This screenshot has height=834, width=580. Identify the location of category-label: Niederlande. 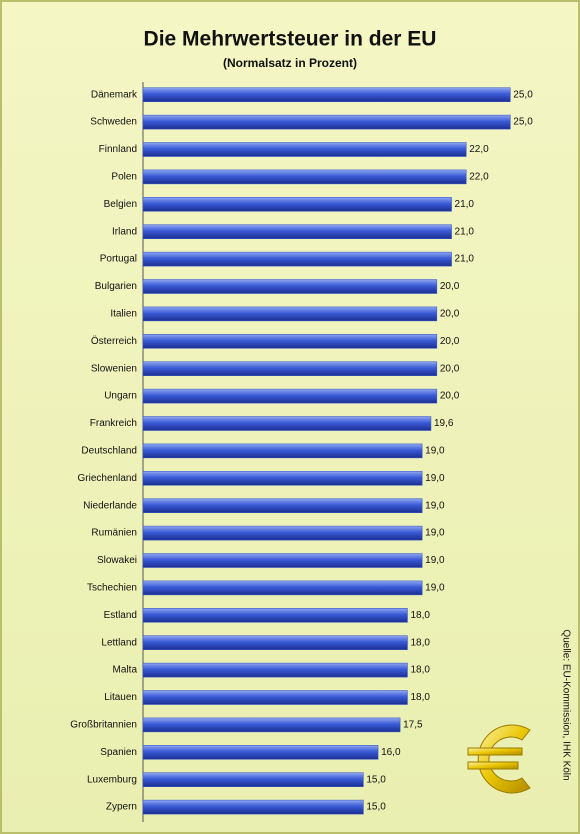
(110, 505).